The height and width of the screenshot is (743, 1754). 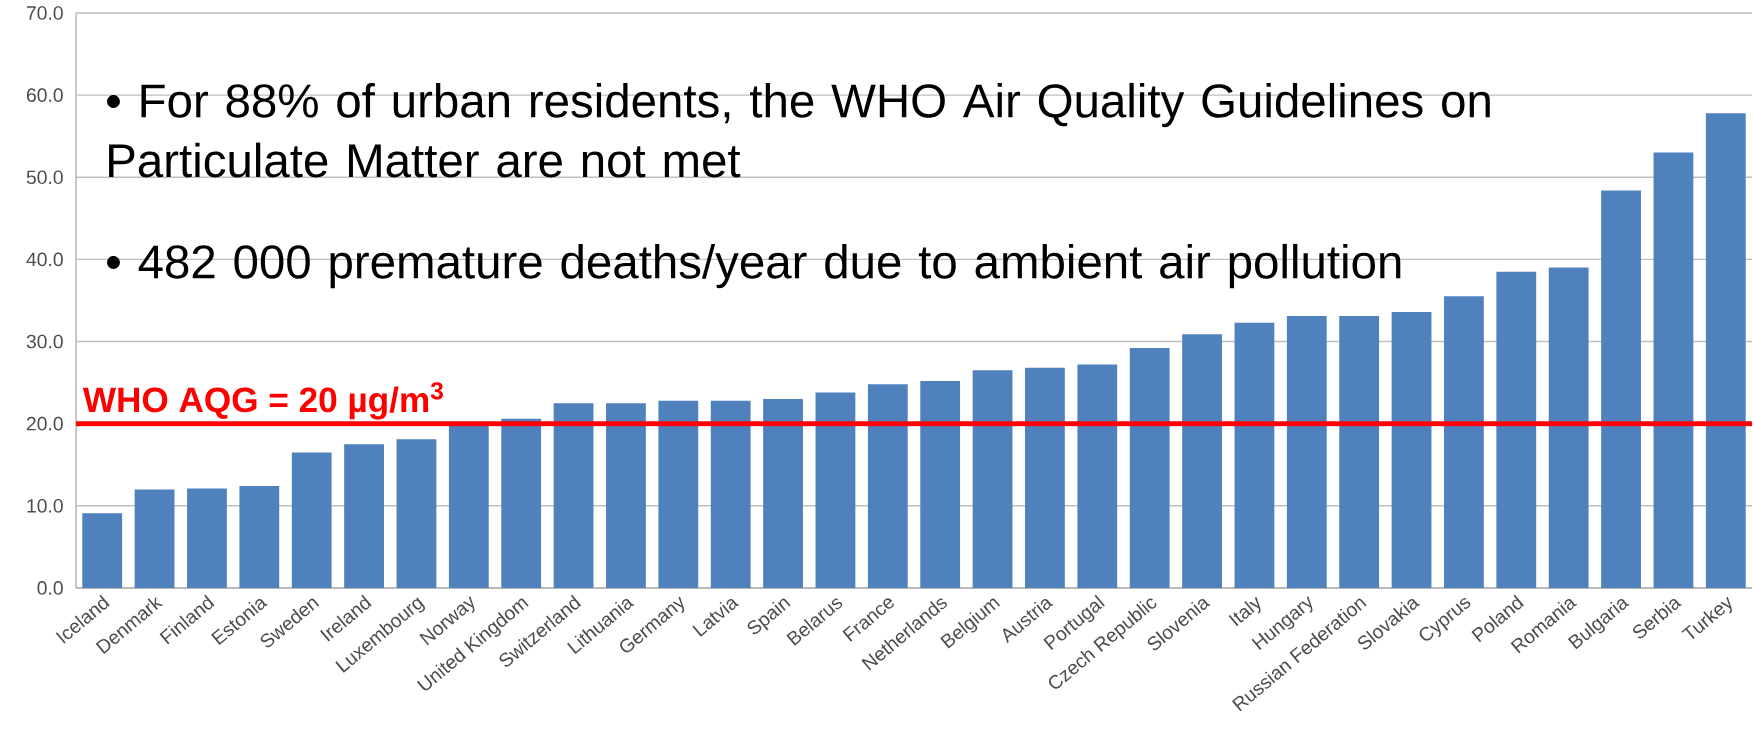 I want to click on annotation: • For 88% of urban residents, the WHO Air Quality Guidelines on Particulate Matter are not met, so click(x=798, y=130).